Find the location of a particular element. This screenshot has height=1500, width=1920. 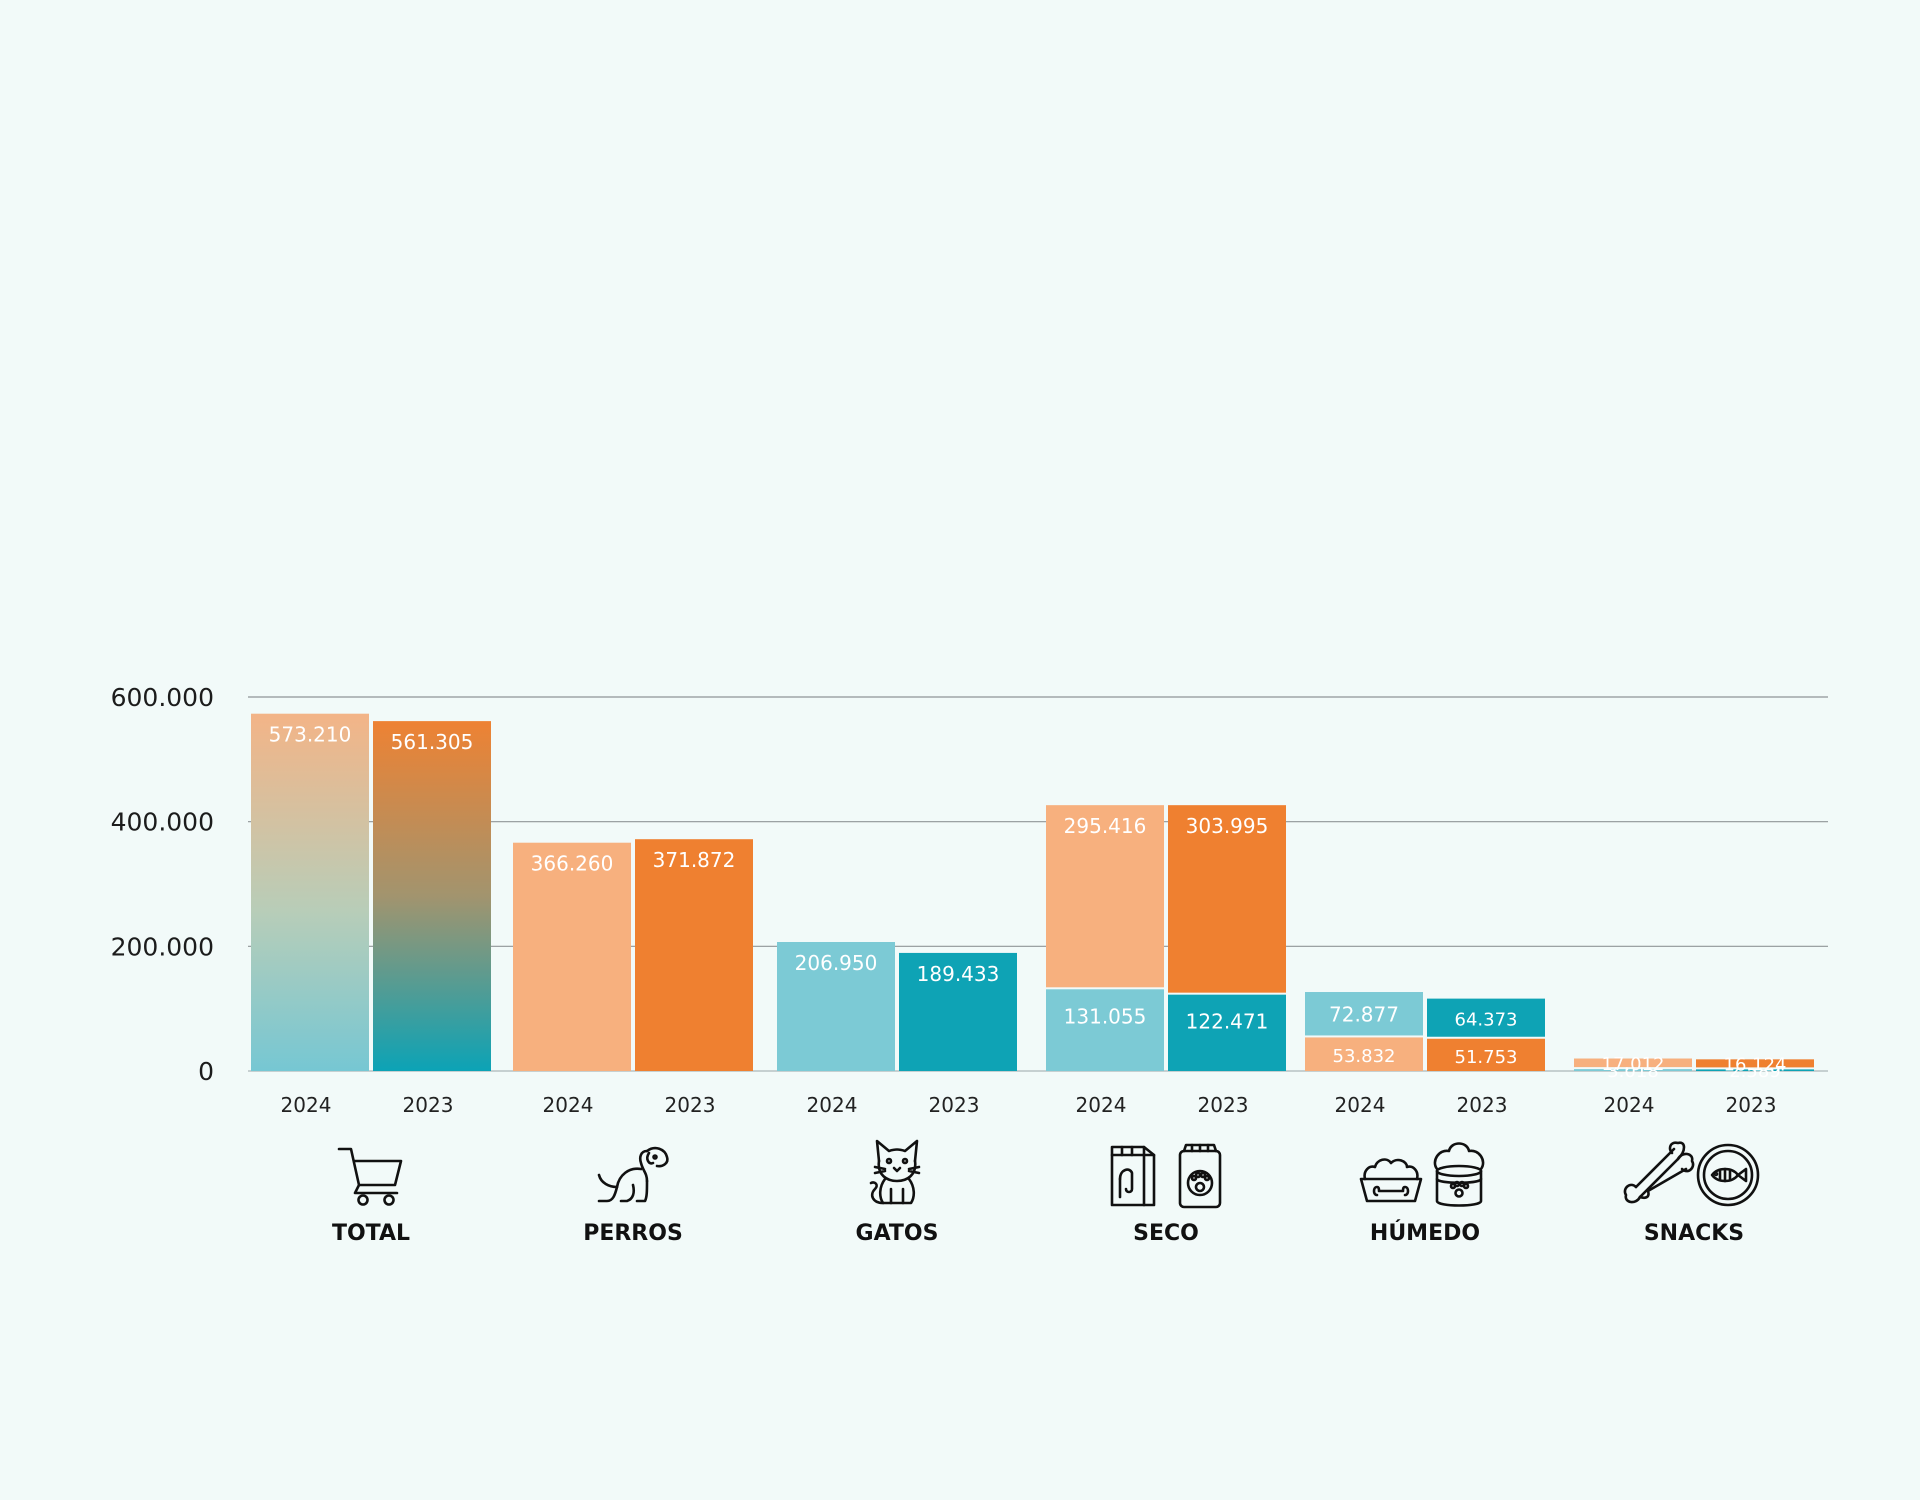

bar-húmedo-2023-segment-1 is located at coordinates (1486, 1017).